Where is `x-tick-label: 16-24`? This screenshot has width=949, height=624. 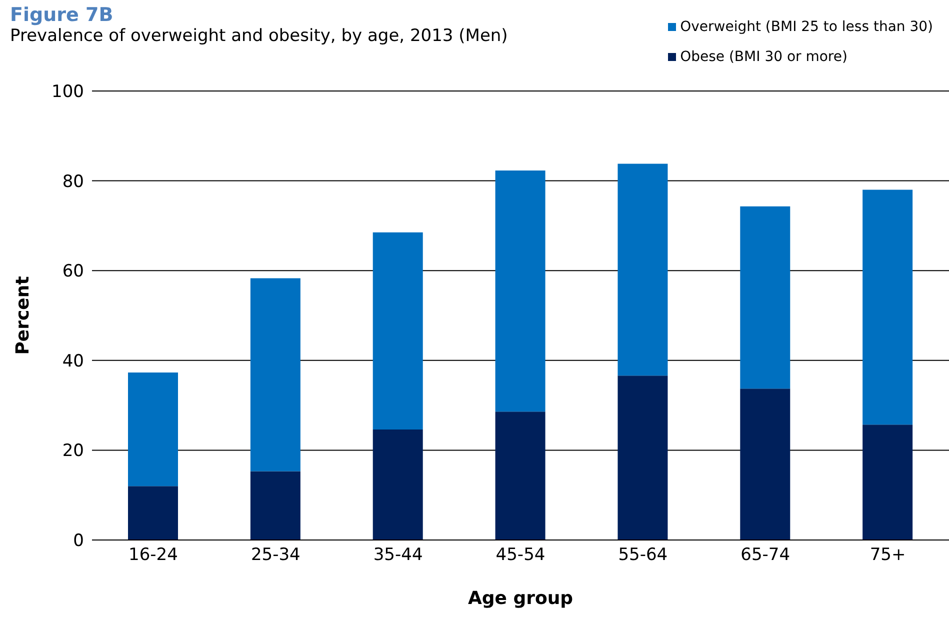 x-tick-label: 16-24 is located at coordinates (153, 555).